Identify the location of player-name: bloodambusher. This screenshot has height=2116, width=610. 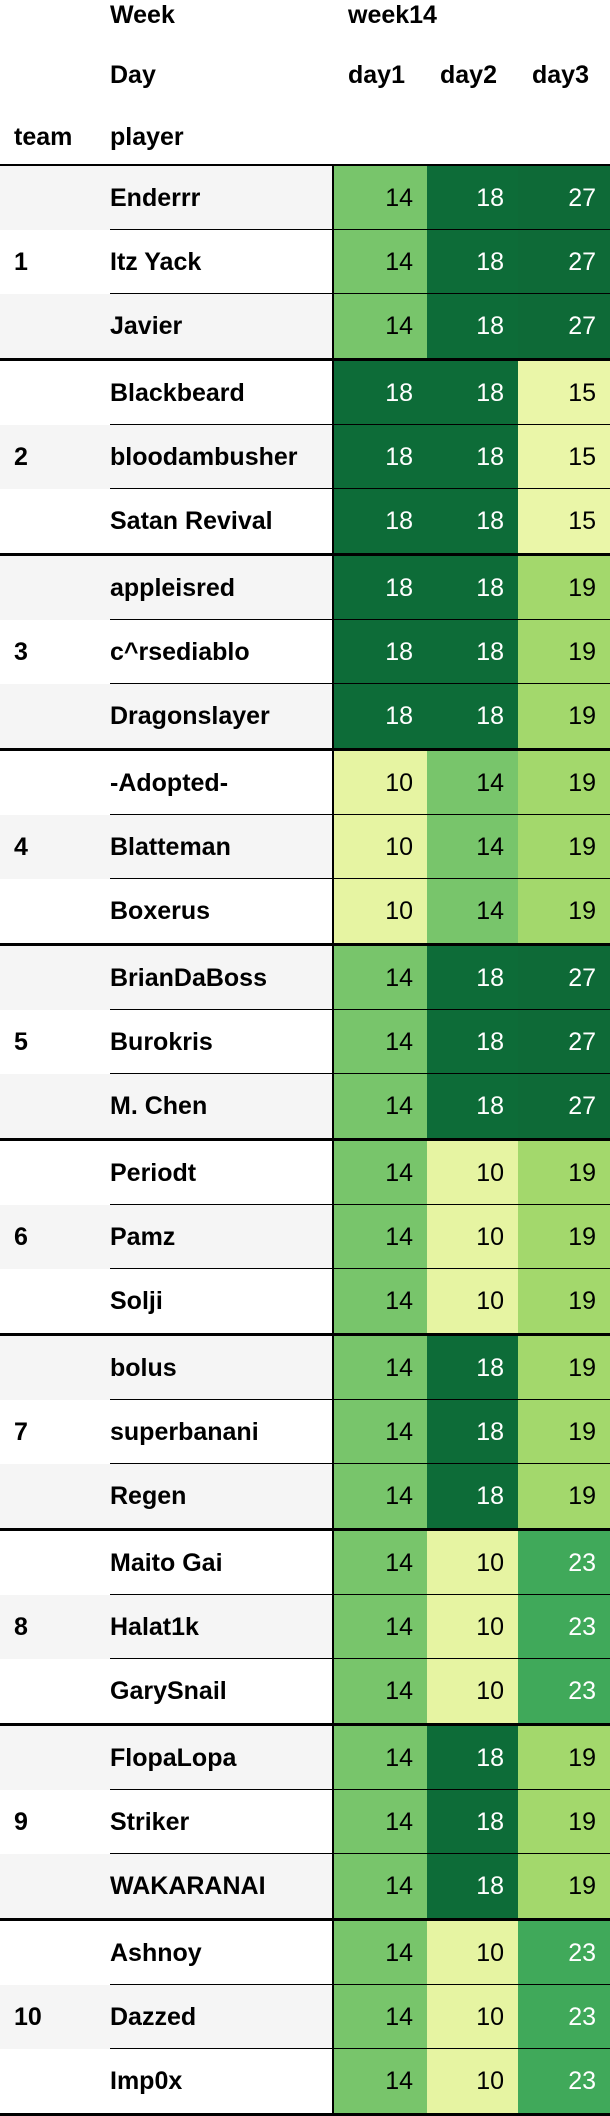
(204, 457).